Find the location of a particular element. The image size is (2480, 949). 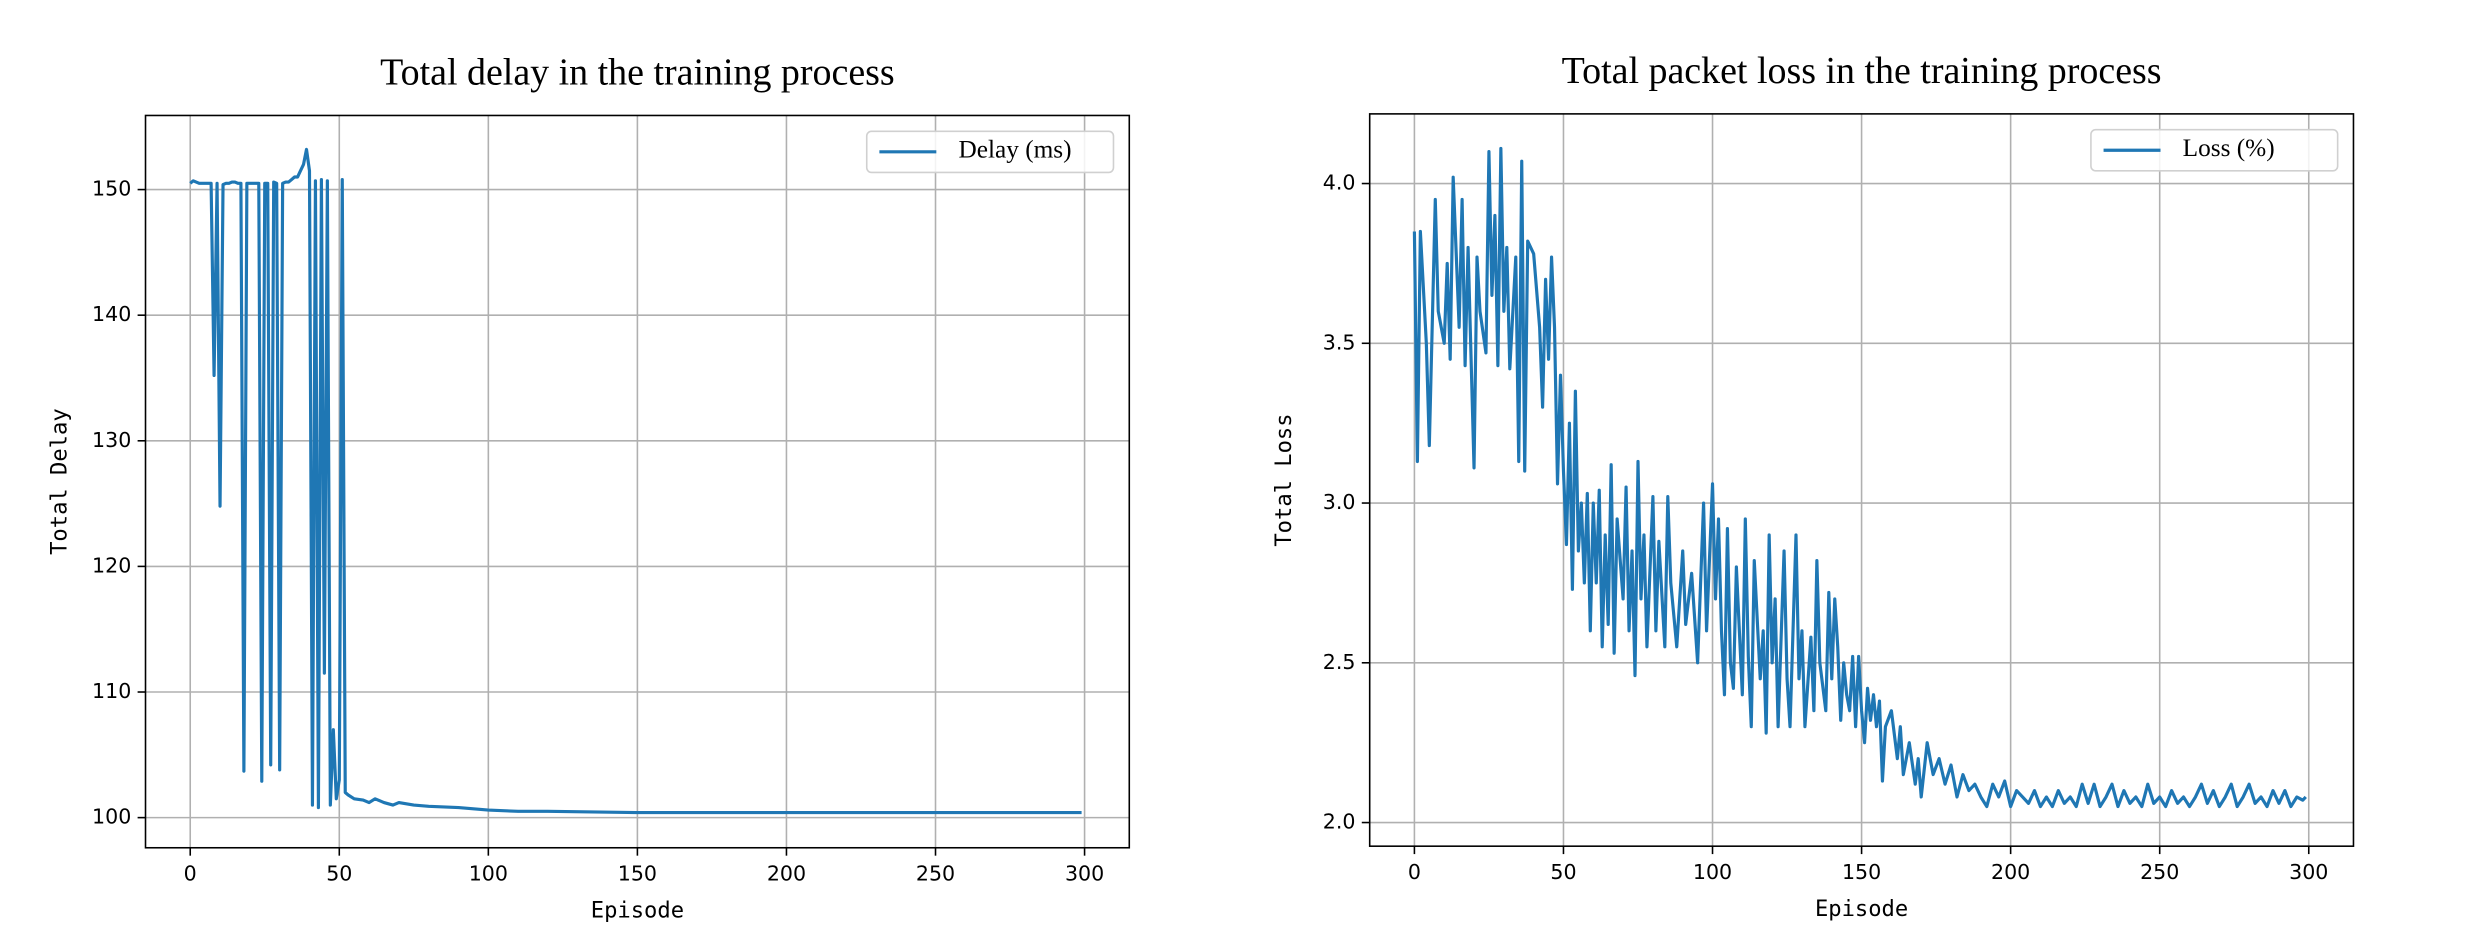

y-tick-label: 4.0 is located at coordinates (1339, 183).